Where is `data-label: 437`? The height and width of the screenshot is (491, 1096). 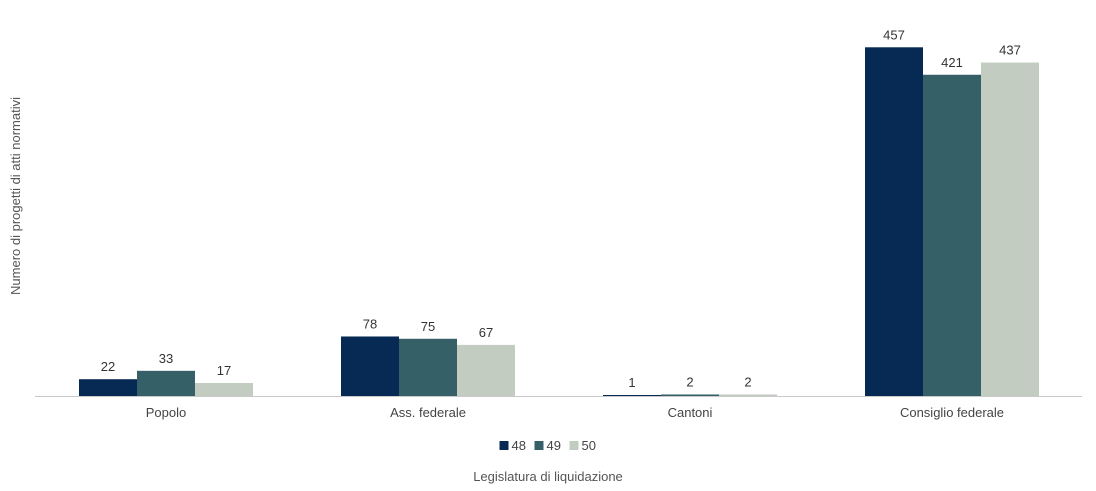 data-label: 437 is located at coordinates (1010, 50).